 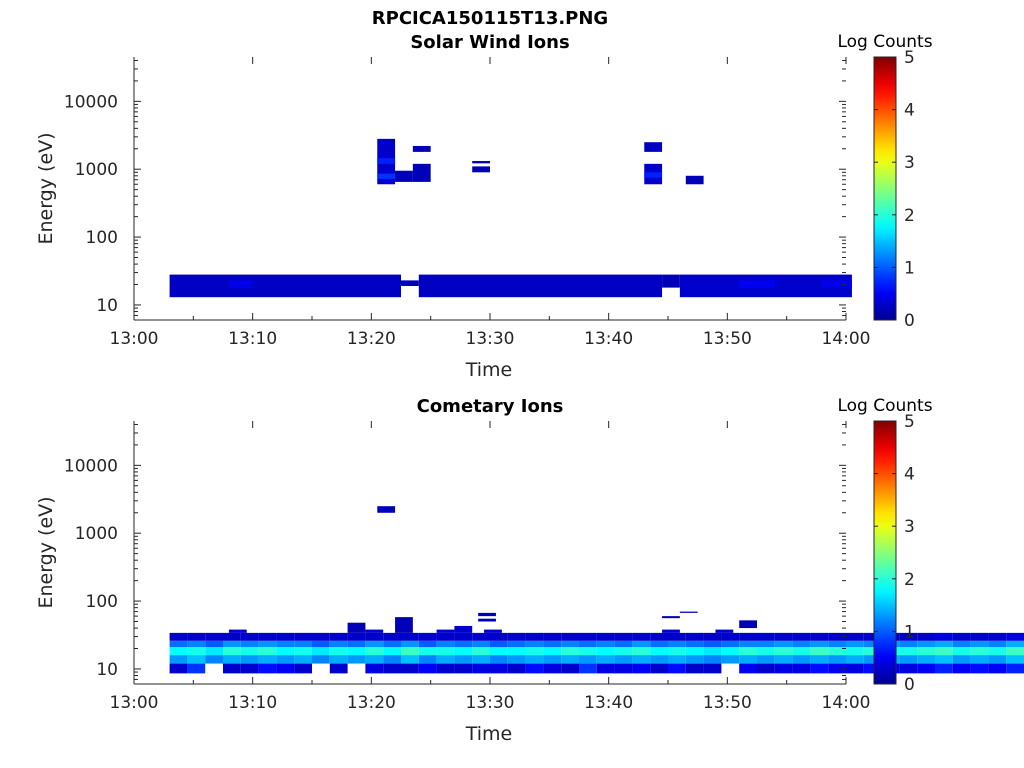 What do you see at coordinates (909, 527) in the screenshot?
I see `colorbar-tick-label: 3` at bounding box center [909, 527].